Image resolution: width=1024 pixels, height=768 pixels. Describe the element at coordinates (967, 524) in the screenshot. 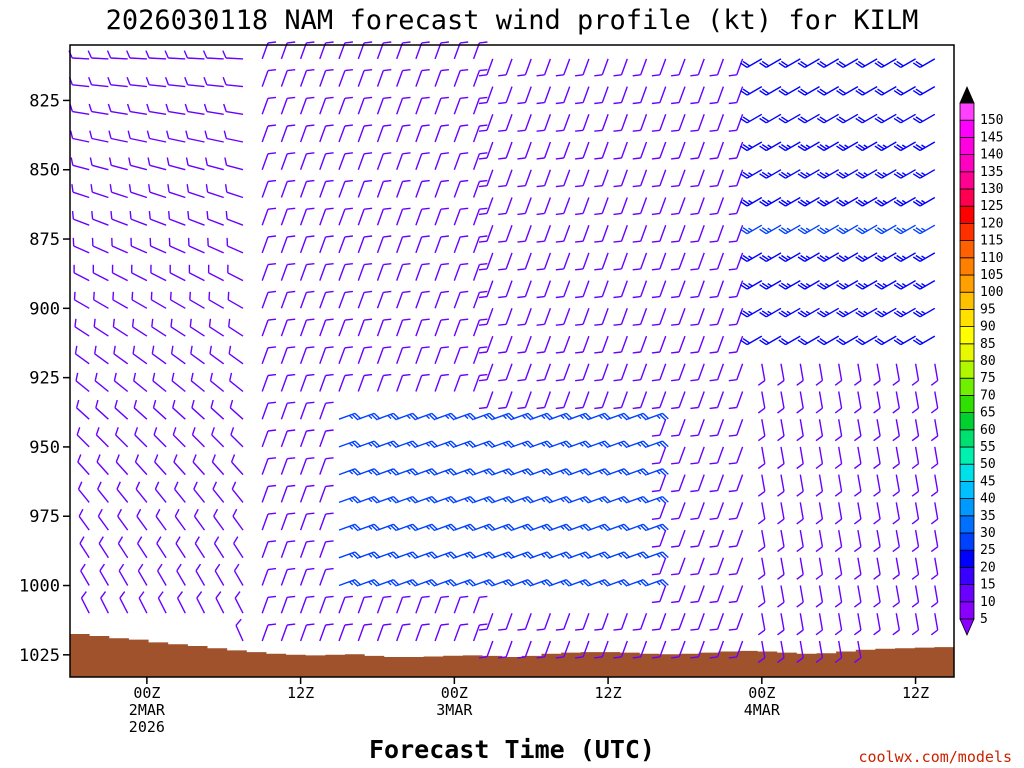

I see `colorbar-swatch` at that location.